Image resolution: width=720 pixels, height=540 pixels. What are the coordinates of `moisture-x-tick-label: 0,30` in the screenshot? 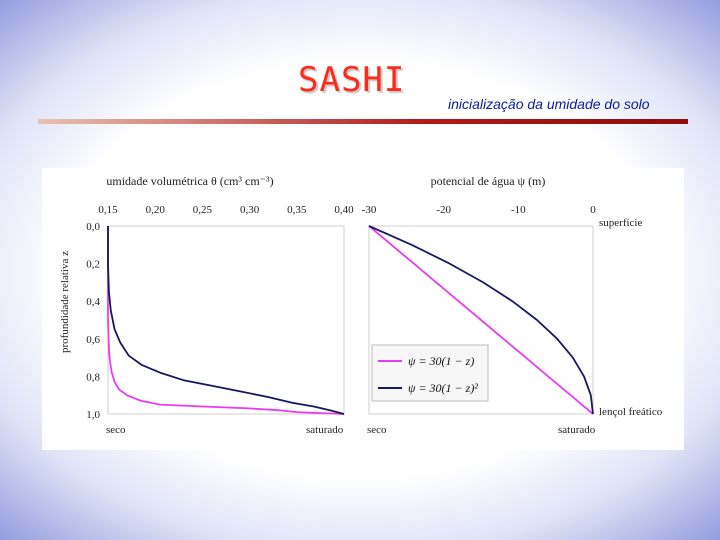 It's located at (250, 210).